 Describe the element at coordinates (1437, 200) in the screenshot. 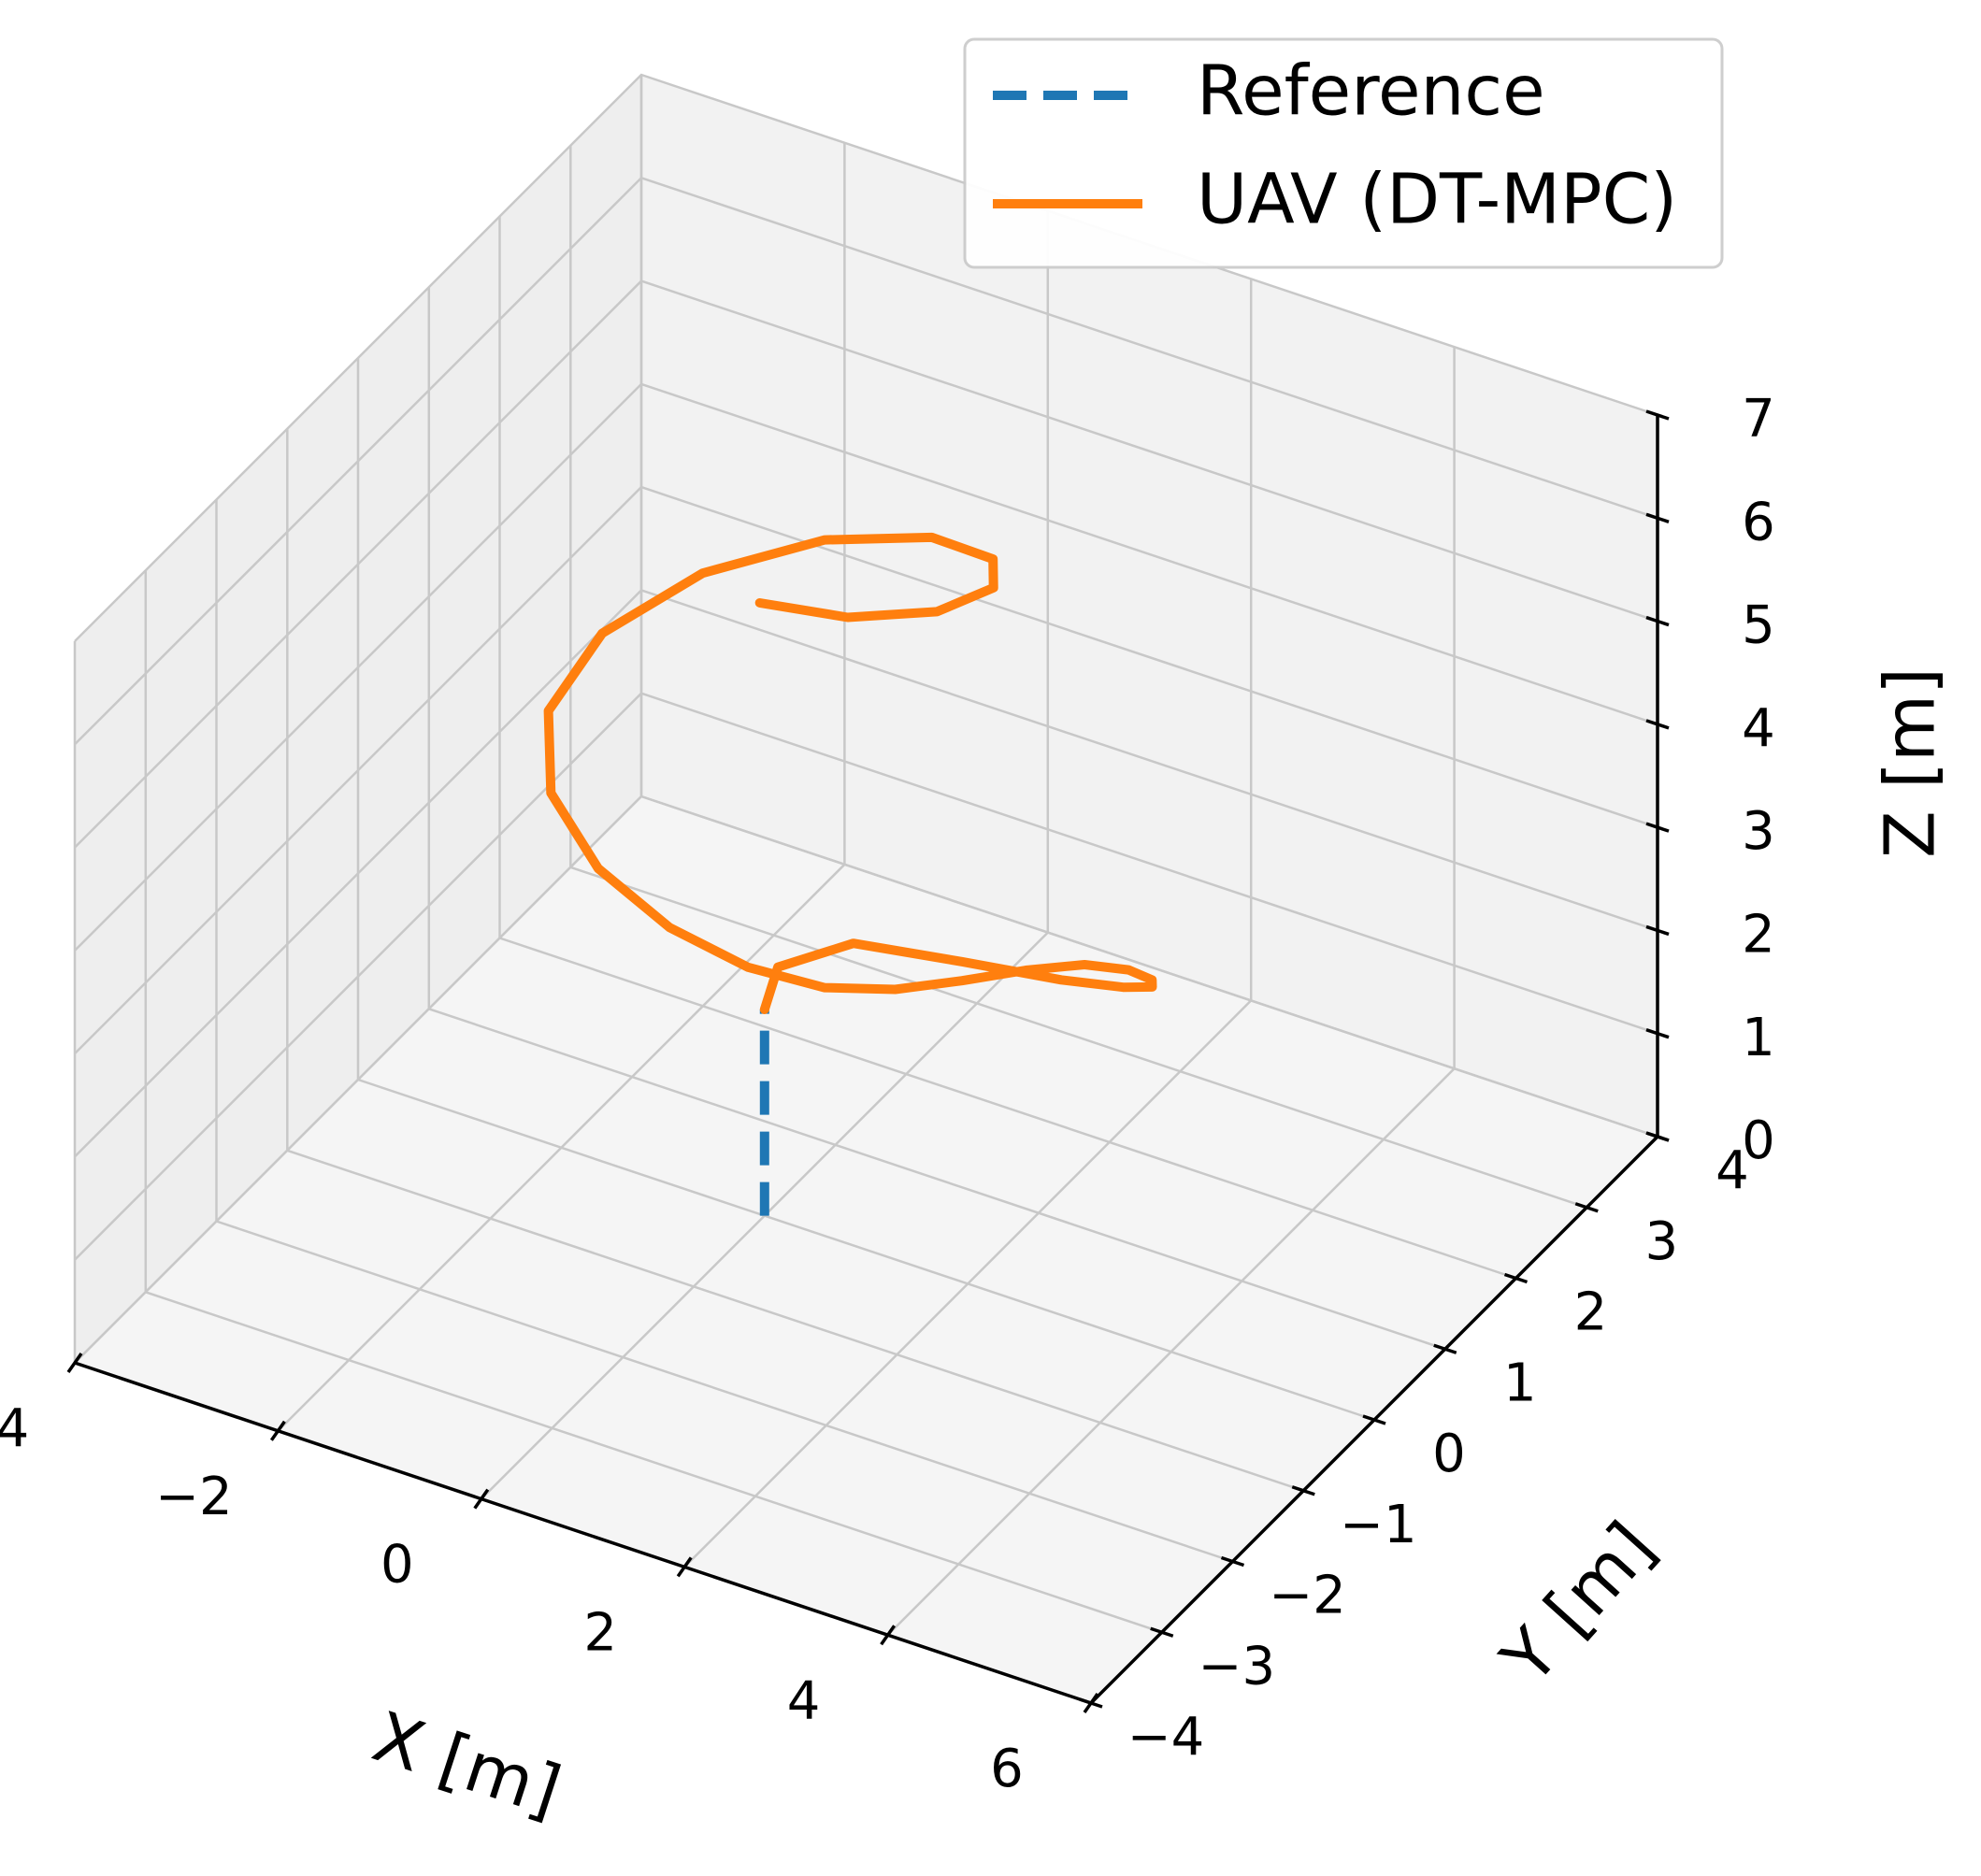

I see `legend-label-uav: UAV (DT-MPC)` at that location.